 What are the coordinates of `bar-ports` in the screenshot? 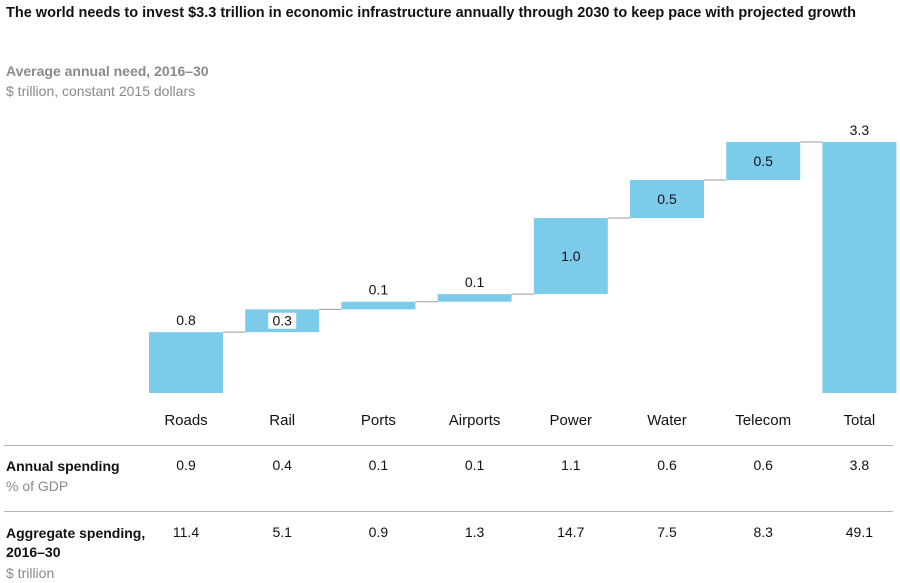 It's located at (378, 305).